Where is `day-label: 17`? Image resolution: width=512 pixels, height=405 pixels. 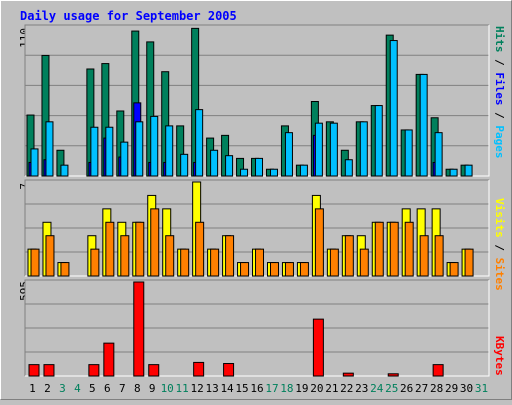
day-label: 17 is located at coordinates (271, 388).